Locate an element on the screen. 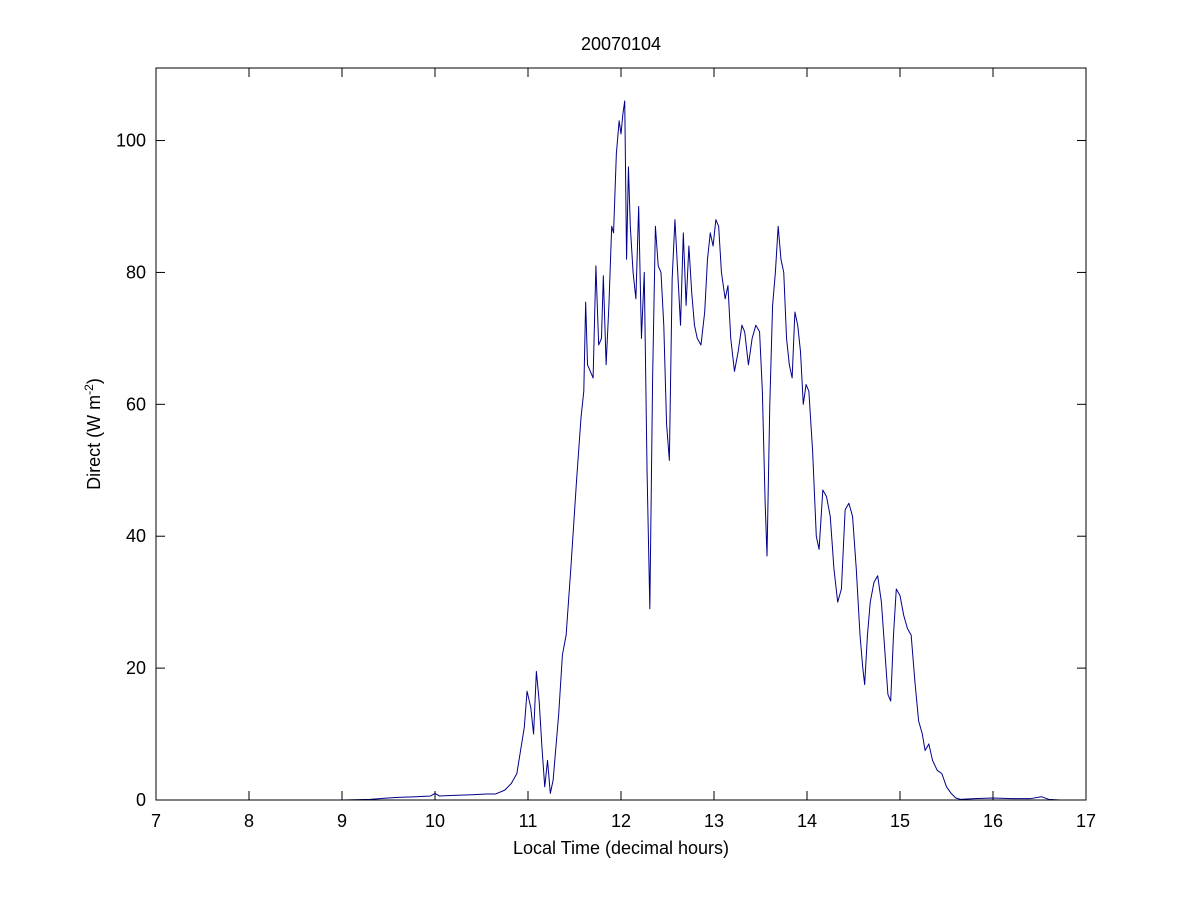  y-tick-label: 20 is located at coordinates (136, 668).